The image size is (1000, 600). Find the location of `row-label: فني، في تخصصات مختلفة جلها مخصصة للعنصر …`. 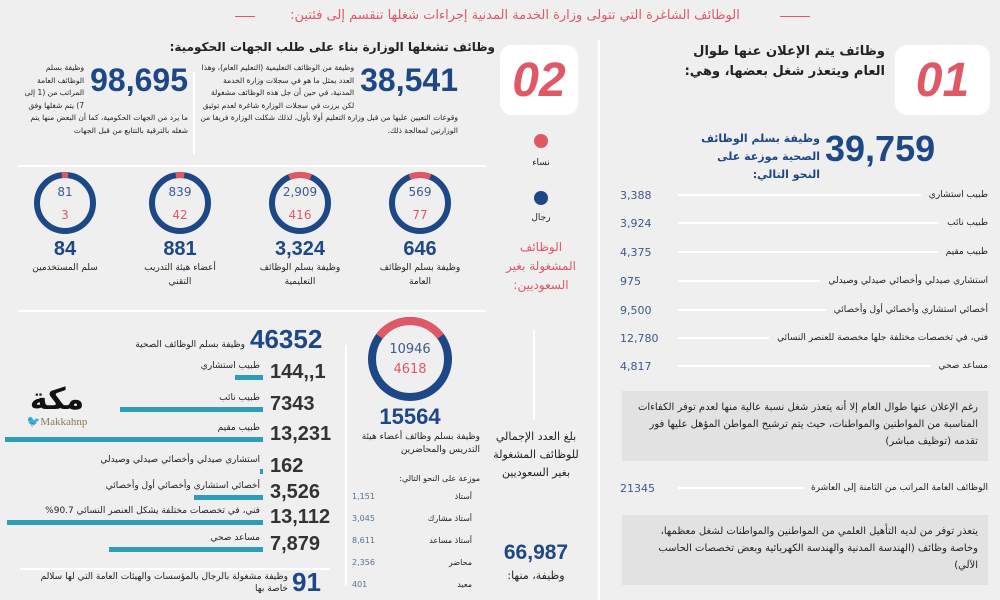

row-label: فني، في تخصصات مختلفة جلها مخصصة للعنصر … is located at coordinates (882, 338).